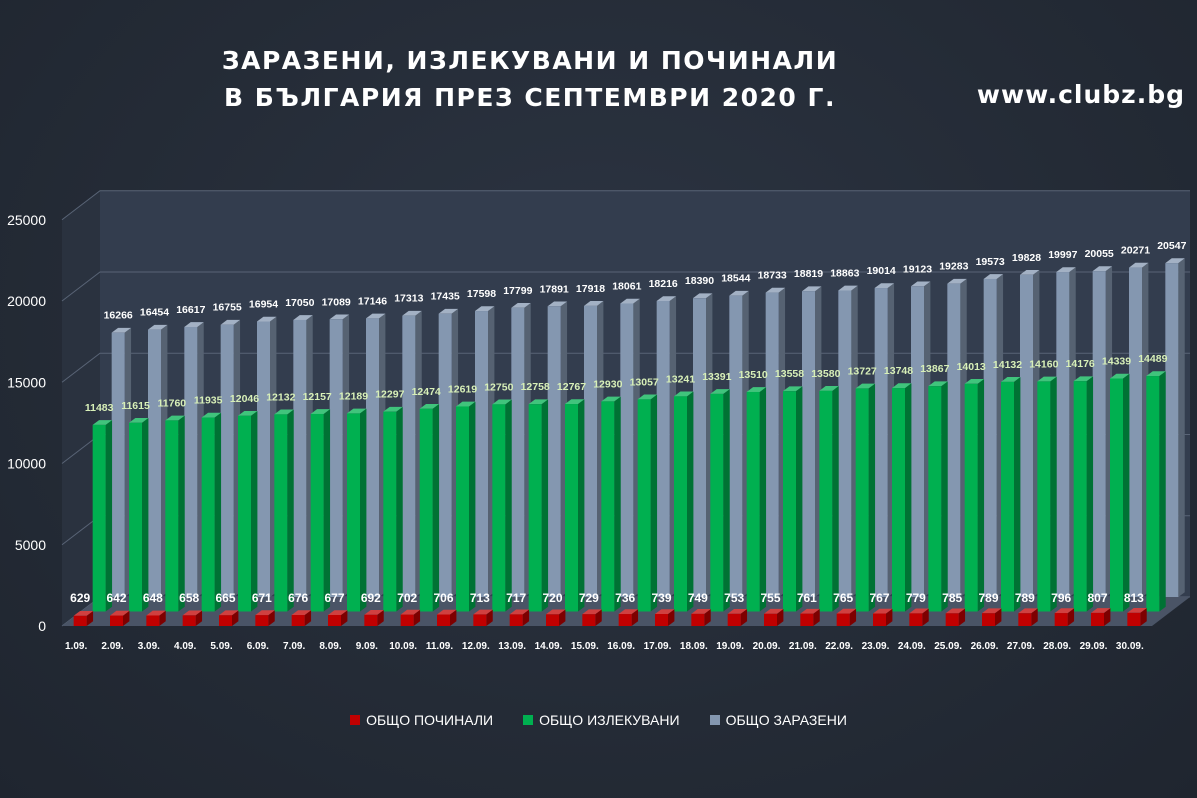  What do you see at coordinates (898, 371) in the screenshot?
I see `data-label-recovered: 13748` at bounding box center [898, 371].